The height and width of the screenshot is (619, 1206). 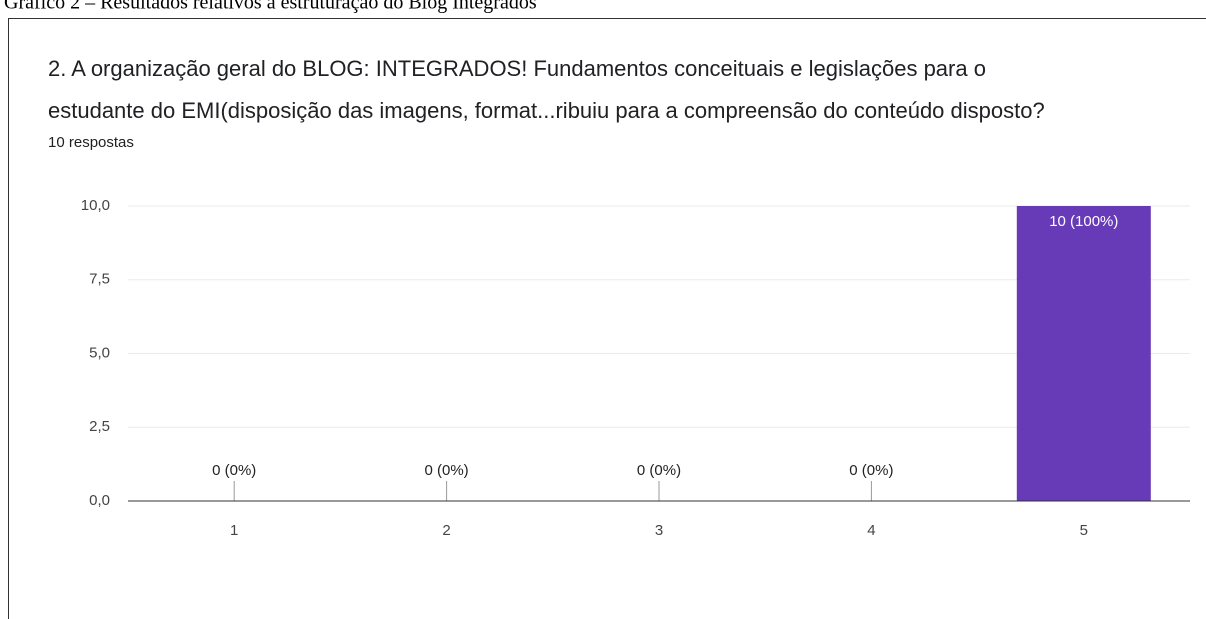 I want to click on x-tick-label: 1, so click(x=234, y=530).